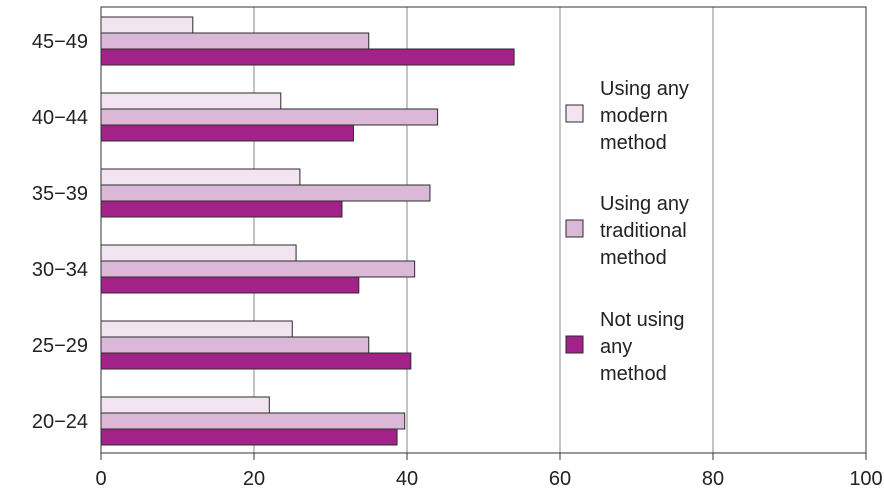  I want to click on legend-label-line: Not using, so click(642, 320).